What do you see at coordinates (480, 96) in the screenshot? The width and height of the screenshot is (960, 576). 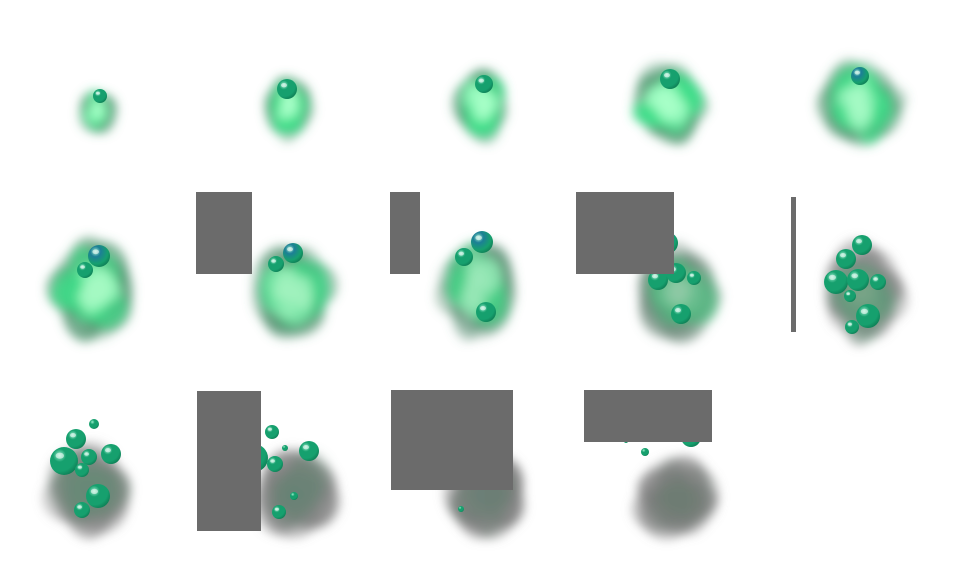 I see `panel-row1-col3` at bounding box center [480, 96].